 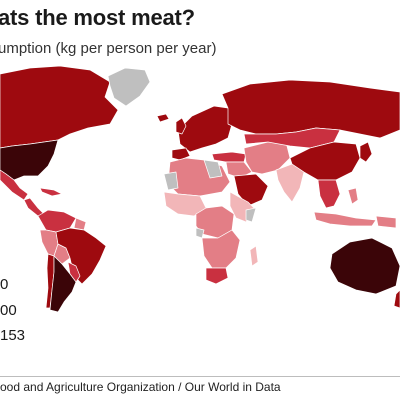 I want to click on region-greenland, so click(x=129, y=87).